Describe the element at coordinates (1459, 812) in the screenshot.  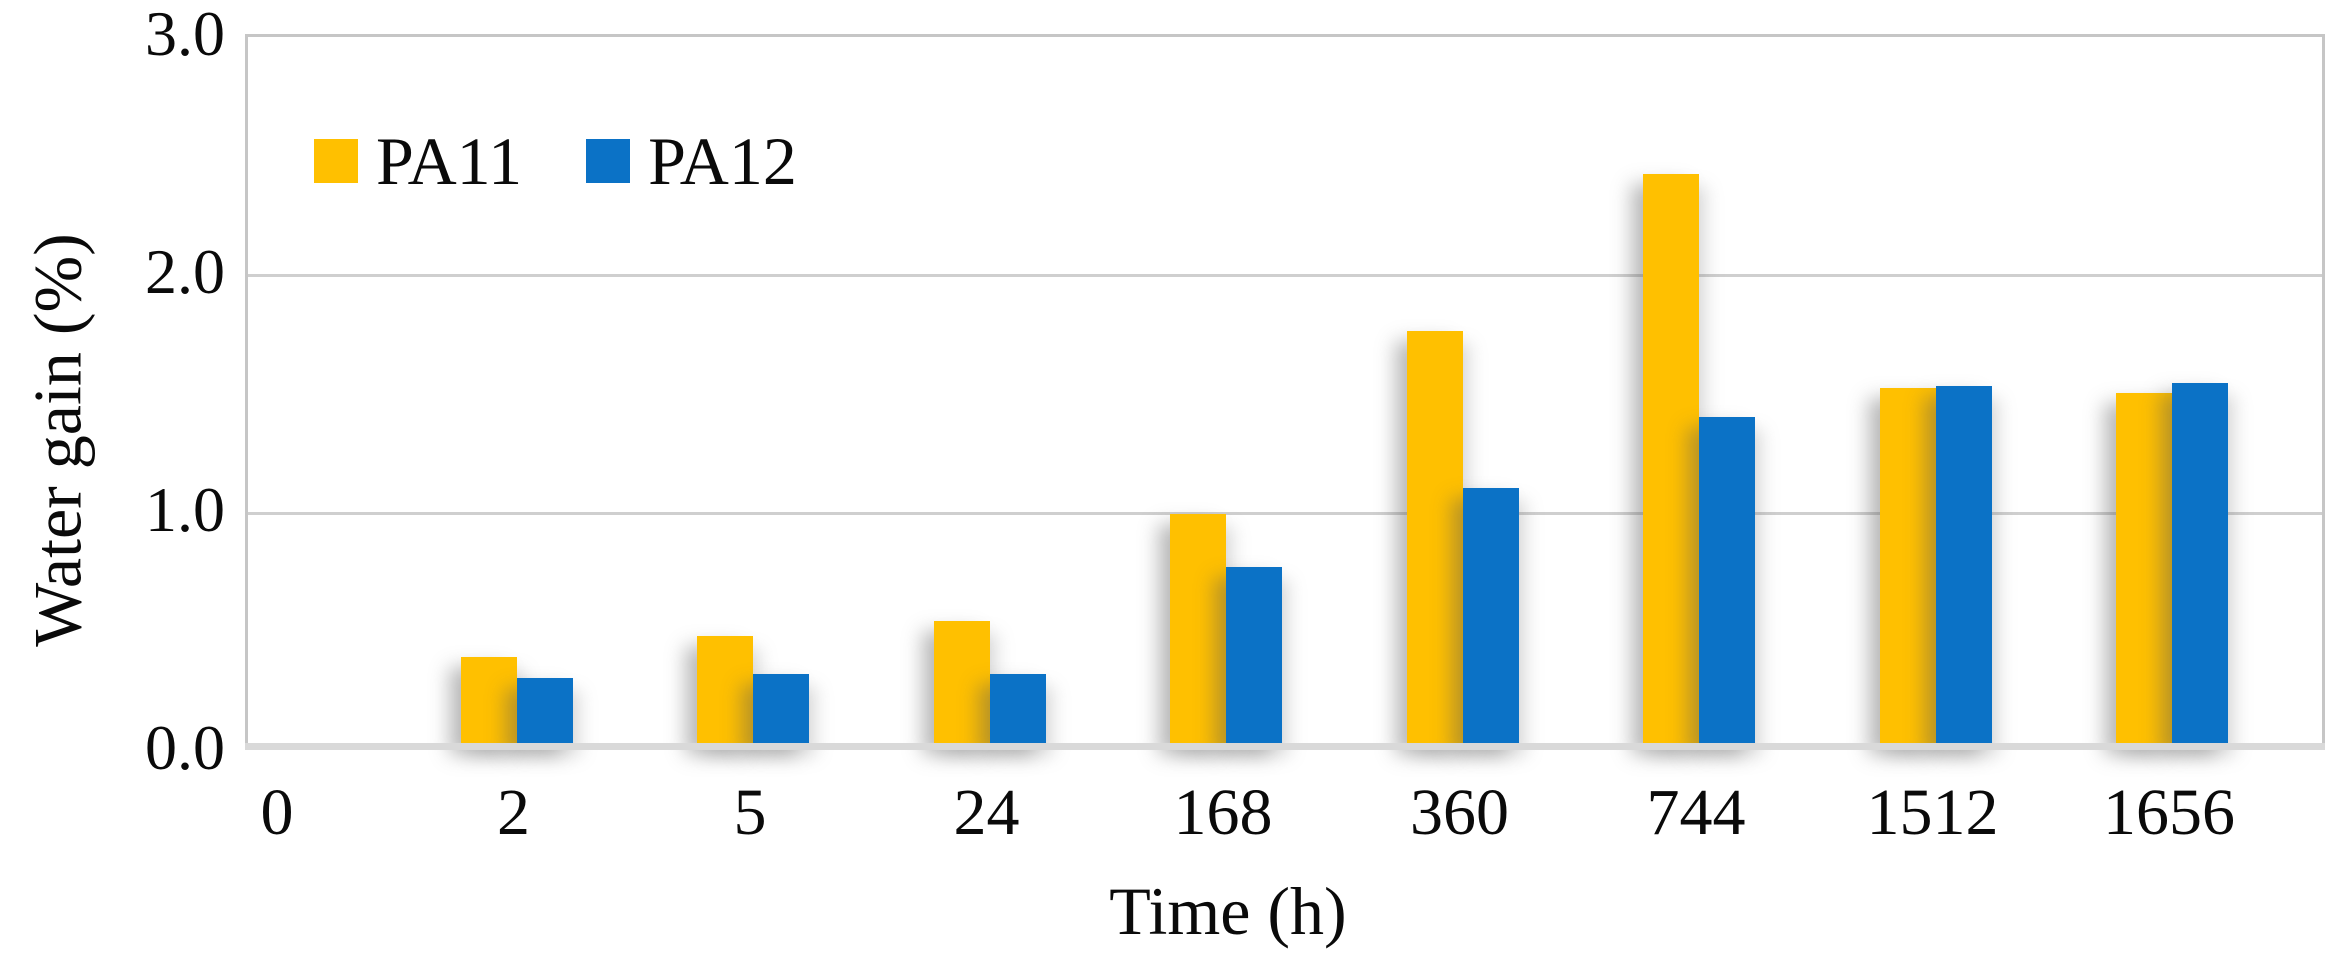
I see `x-tick-360: 360` at that location.